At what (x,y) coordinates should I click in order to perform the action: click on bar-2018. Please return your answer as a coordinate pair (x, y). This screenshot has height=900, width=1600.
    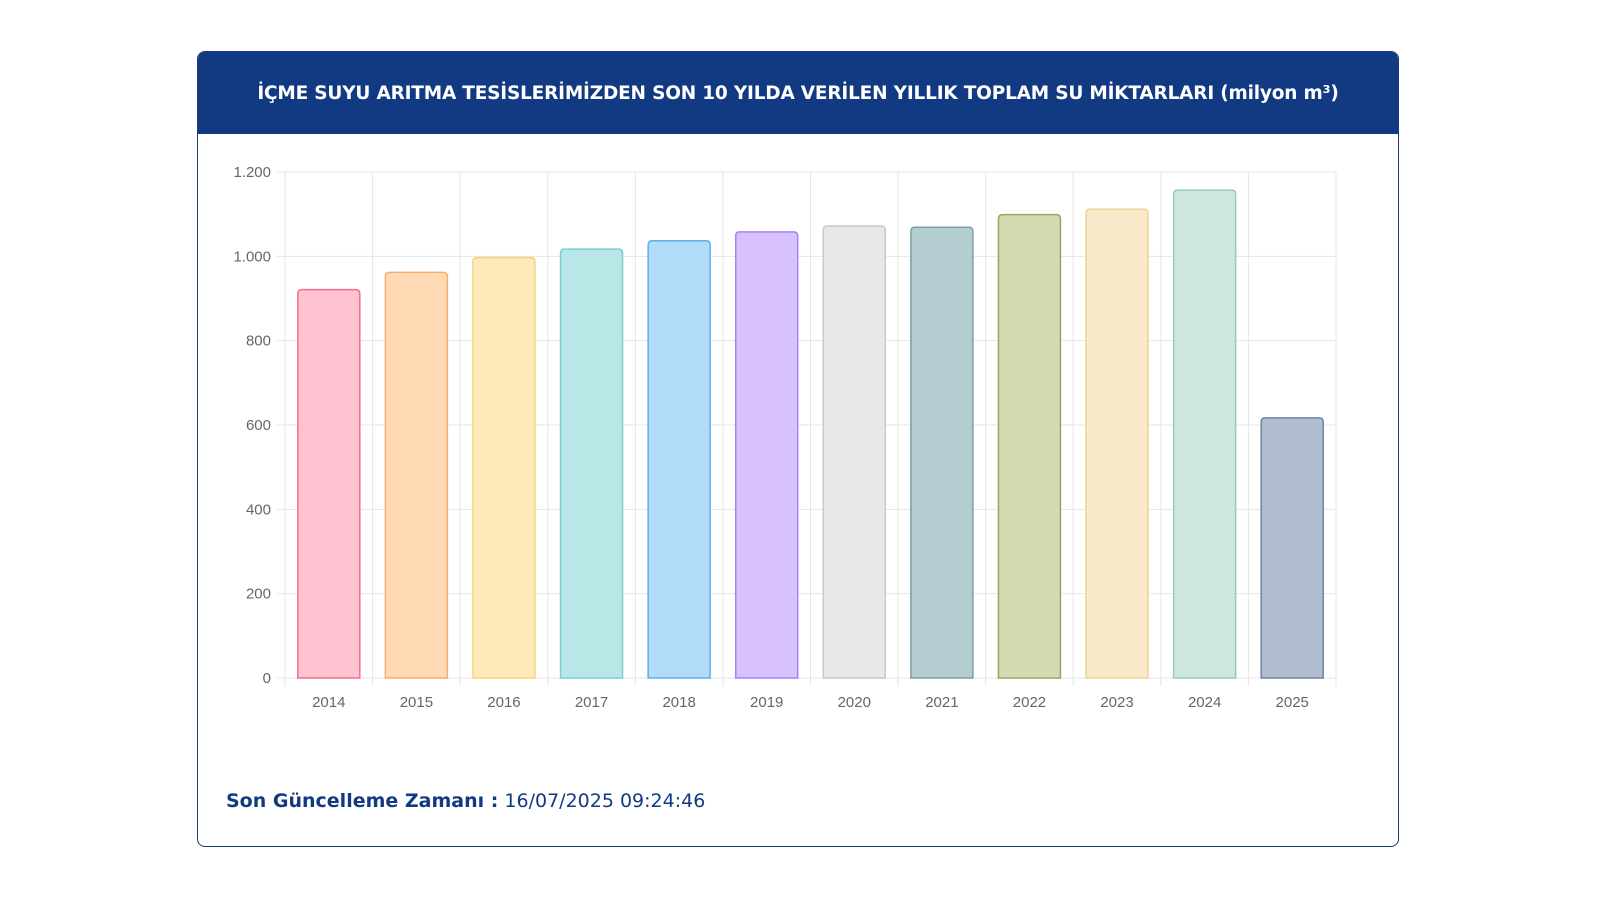
    Looking at the image, I should click on (679, 459).